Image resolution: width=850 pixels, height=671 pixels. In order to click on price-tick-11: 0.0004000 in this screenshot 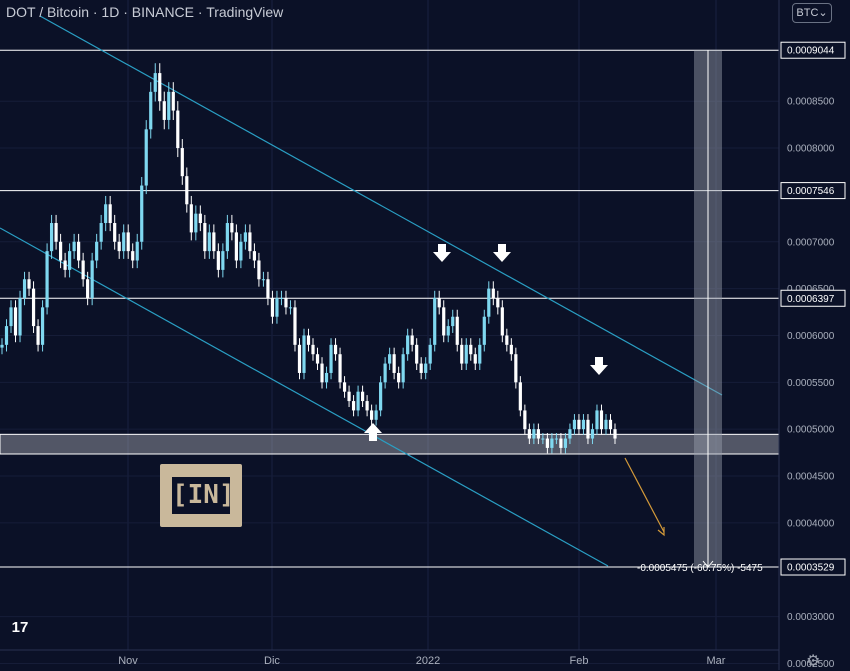, I will do `click(811, 523)`.